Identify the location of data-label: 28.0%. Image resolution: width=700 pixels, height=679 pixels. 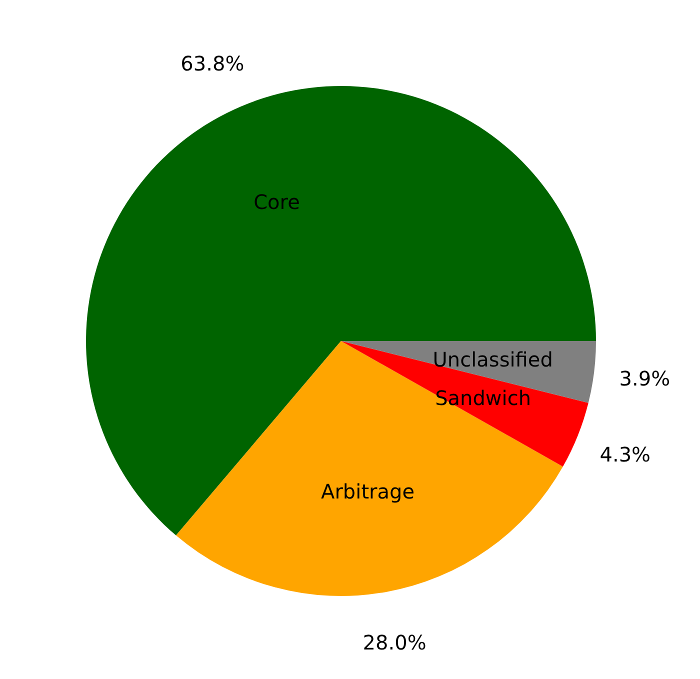
(394, 642).